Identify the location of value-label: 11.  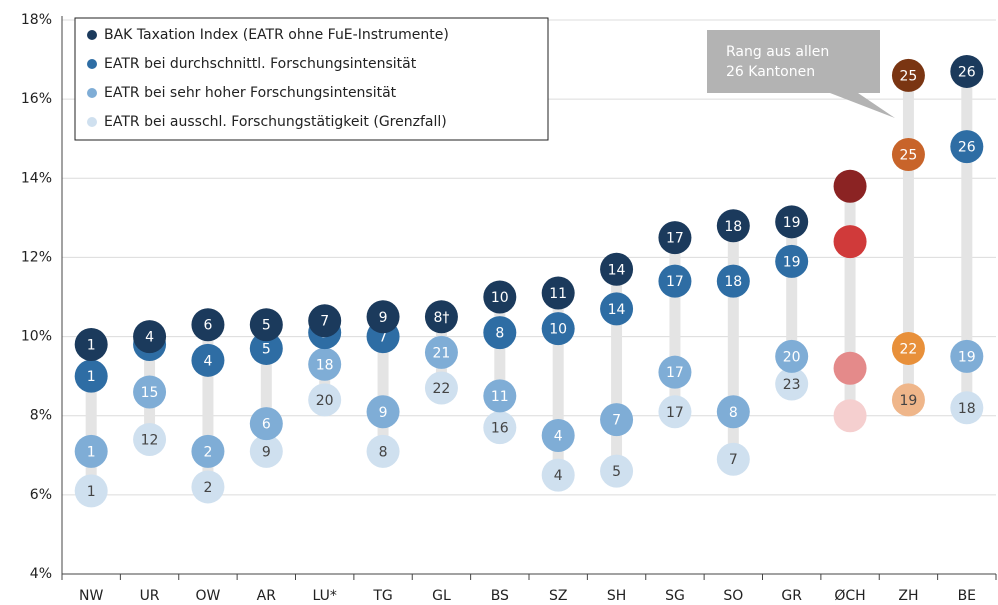
(558, 294).